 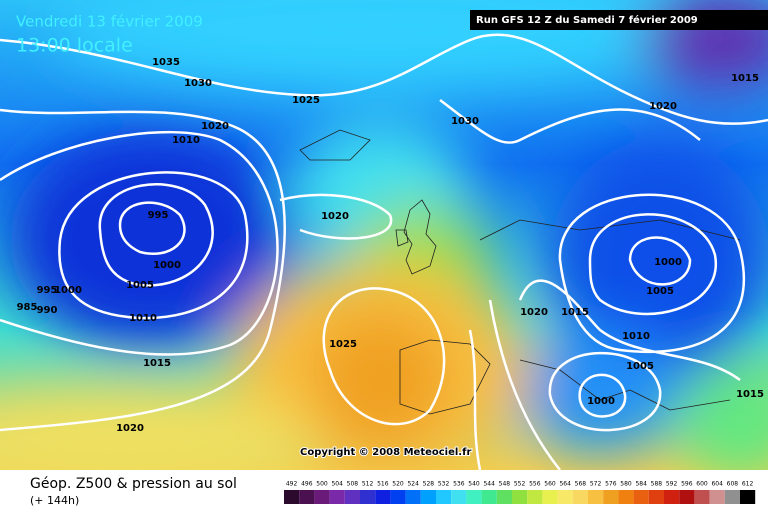 I want to click on scale-label: 600, so click(x=702, y=484).